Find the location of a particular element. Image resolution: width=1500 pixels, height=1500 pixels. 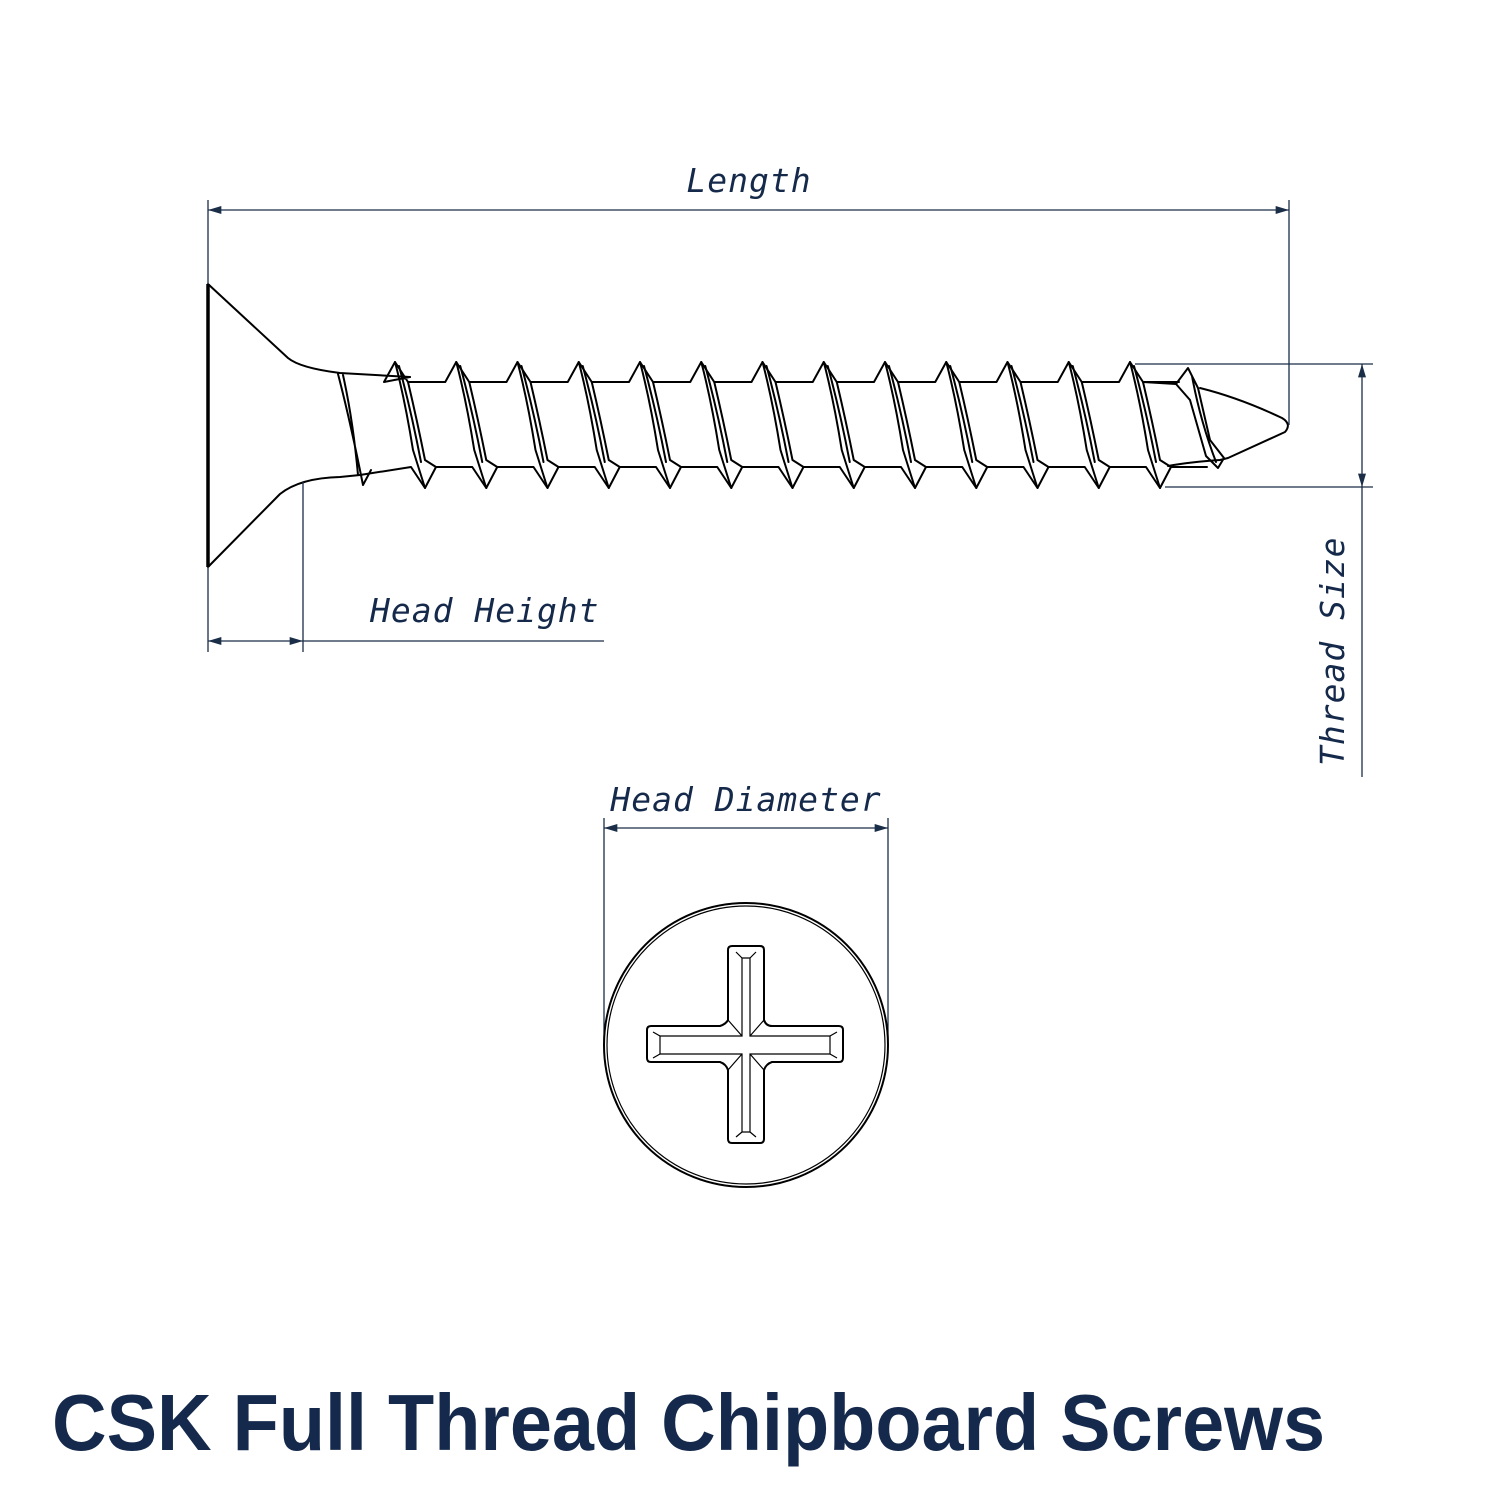

neck-curve is located at coordinates (354, 429).